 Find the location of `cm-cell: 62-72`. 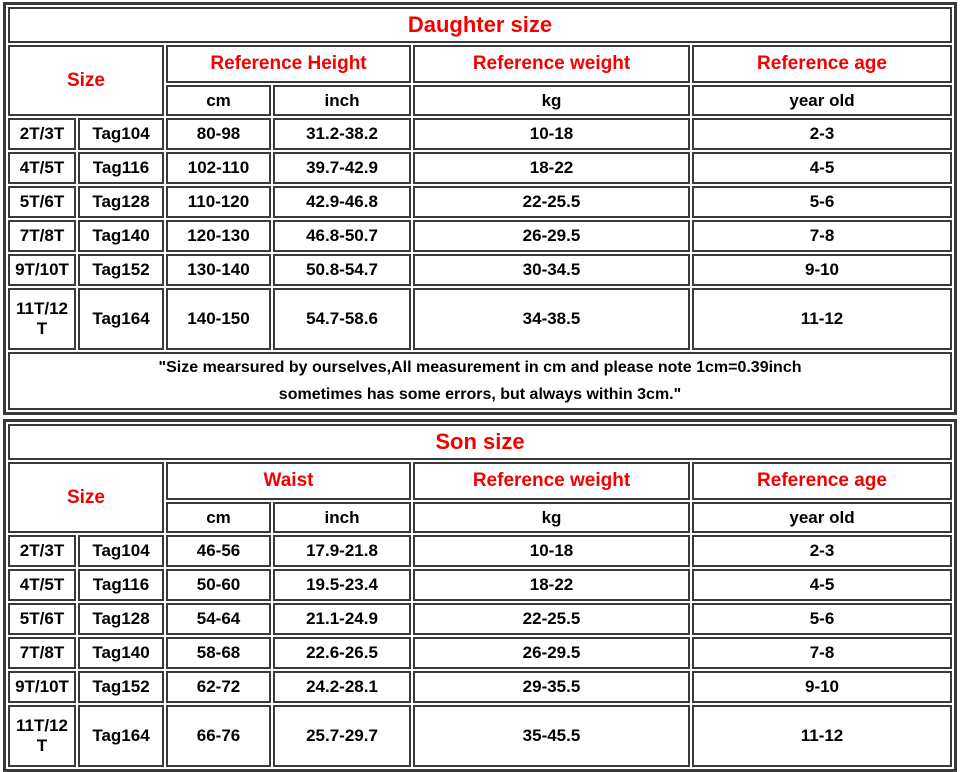

cm-cell: 62-72 is located at coordinates (218, 687).